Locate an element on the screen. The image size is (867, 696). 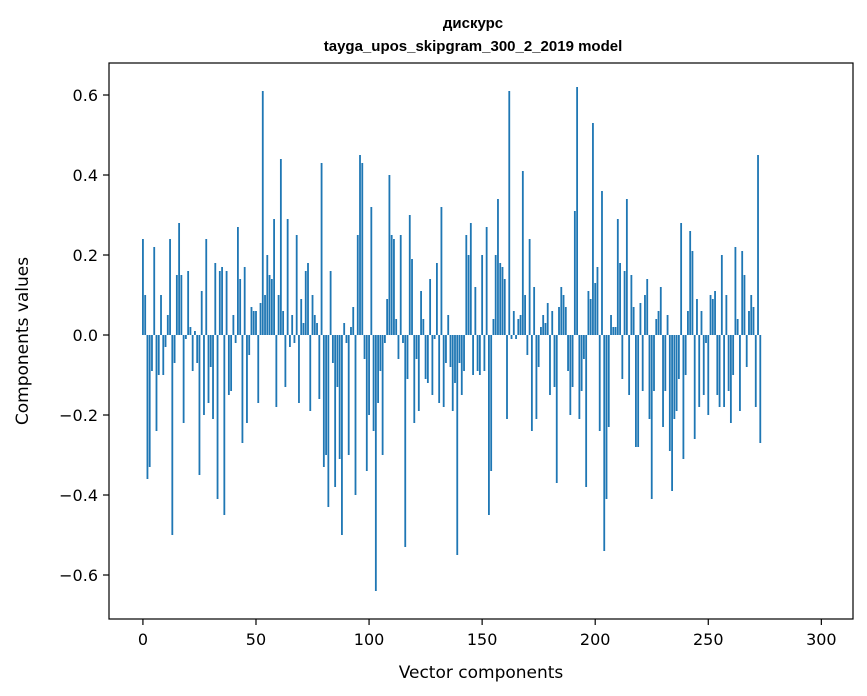
y-tick-label: −0.4 is located at coordinates (78, 495).